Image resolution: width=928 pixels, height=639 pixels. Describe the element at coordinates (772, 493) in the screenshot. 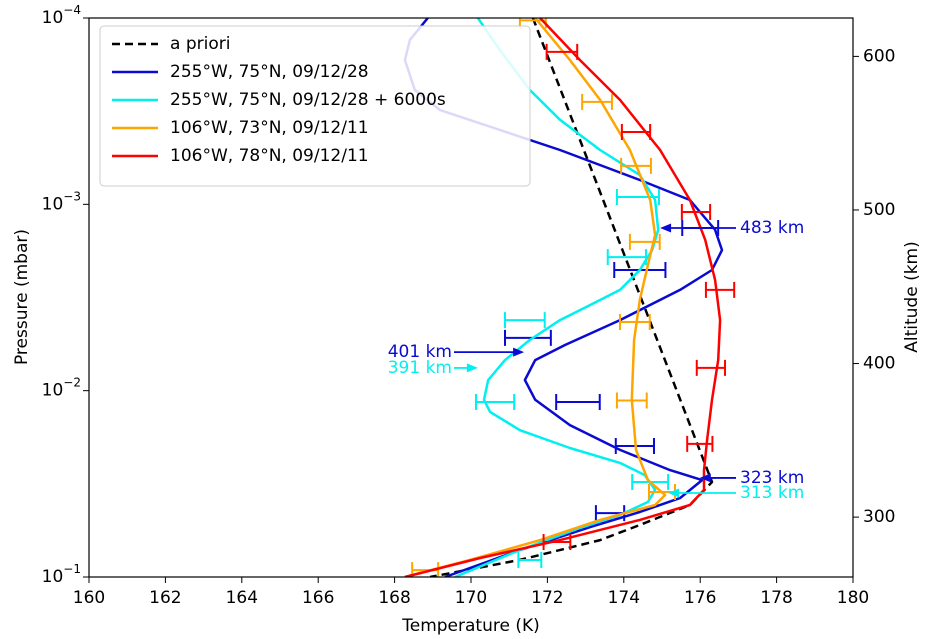

I see `annotation-text: 313 km` at that location.